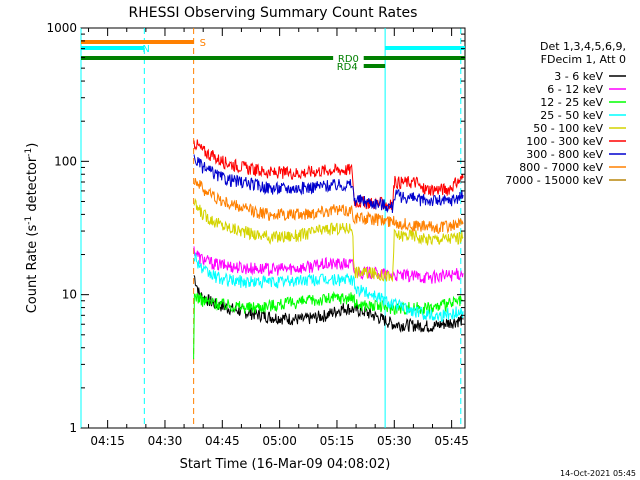 The width and height of the screenshot is (640, 480). What do you see at coordinates (69, 295) in the screenshot?
I see `y-tick-label: 10` at bounding box center [69, 295].